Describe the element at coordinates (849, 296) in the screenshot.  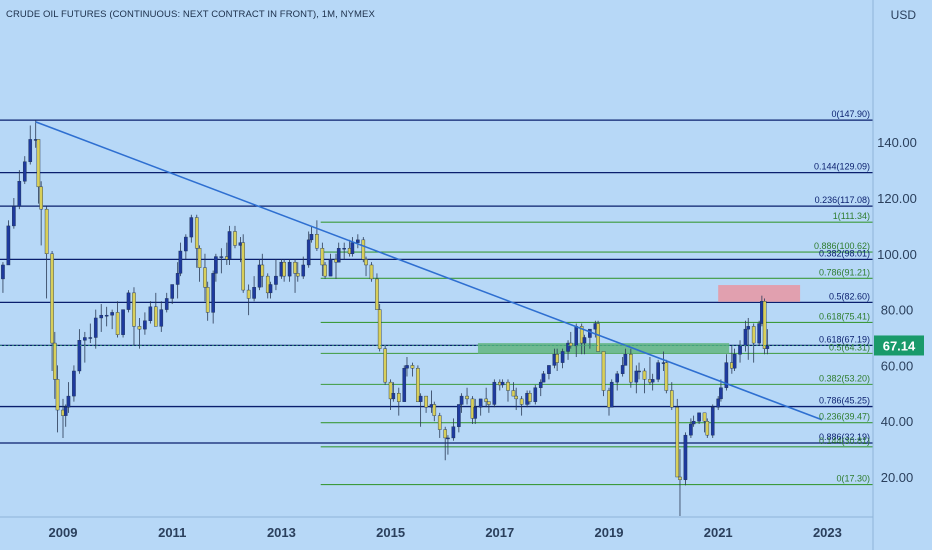
I see `navy-fib-label: 0.5(82.60)` at that location.